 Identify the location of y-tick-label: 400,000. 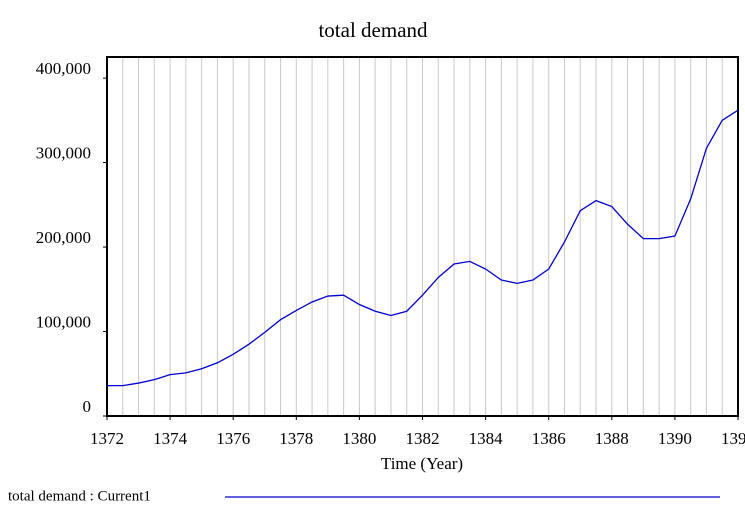
(63, 68).